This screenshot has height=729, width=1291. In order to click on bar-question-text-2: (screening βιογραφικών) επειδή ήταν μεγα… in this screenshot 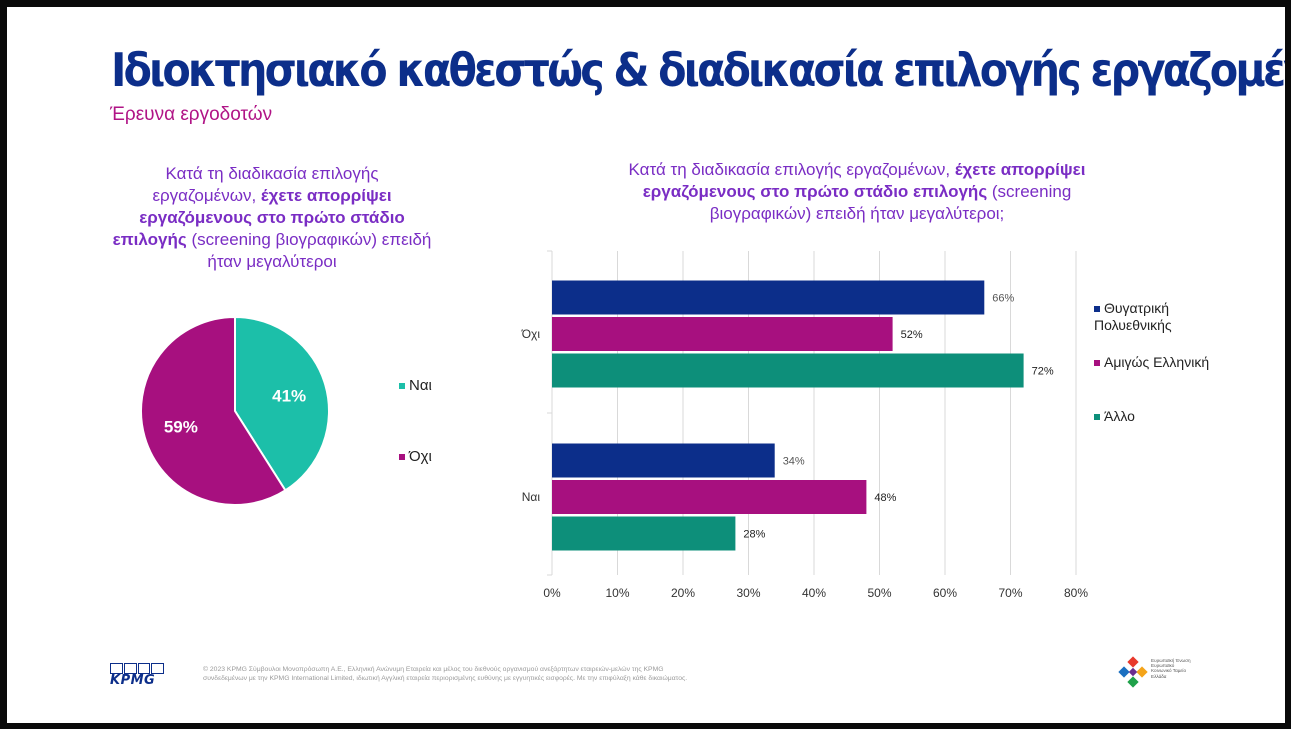, I will do `click(890, 202)`.